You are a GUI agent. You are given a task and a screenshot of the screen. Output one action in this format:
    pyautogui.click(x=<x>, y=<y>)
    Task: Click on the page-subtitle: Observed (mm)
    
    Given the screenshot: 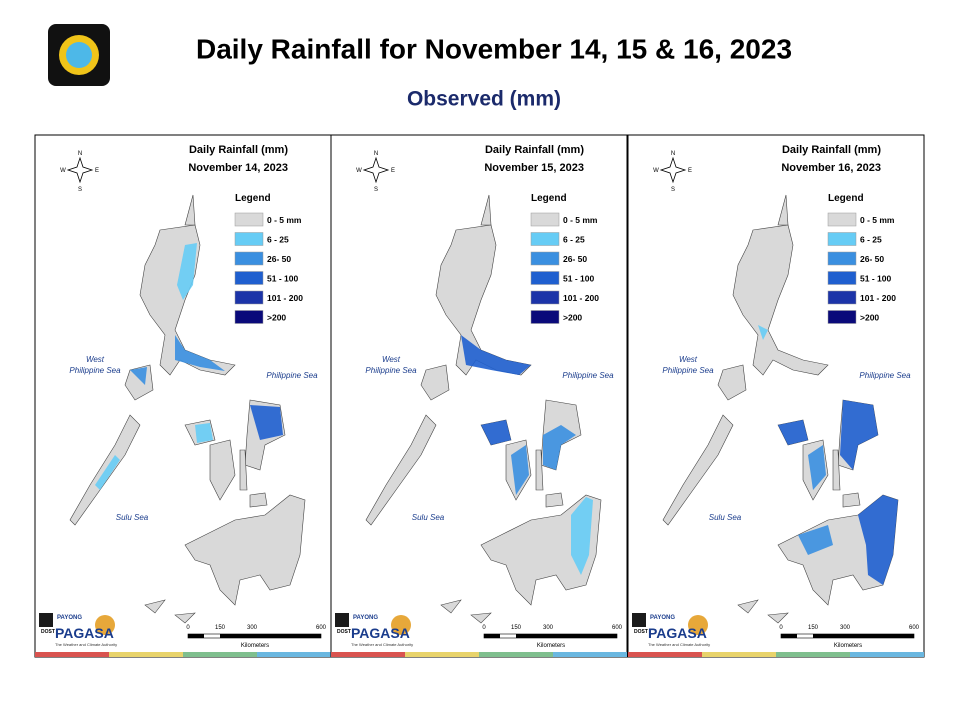 What is the action you would take?
    pyautogui.click(x=484, y=99)
    